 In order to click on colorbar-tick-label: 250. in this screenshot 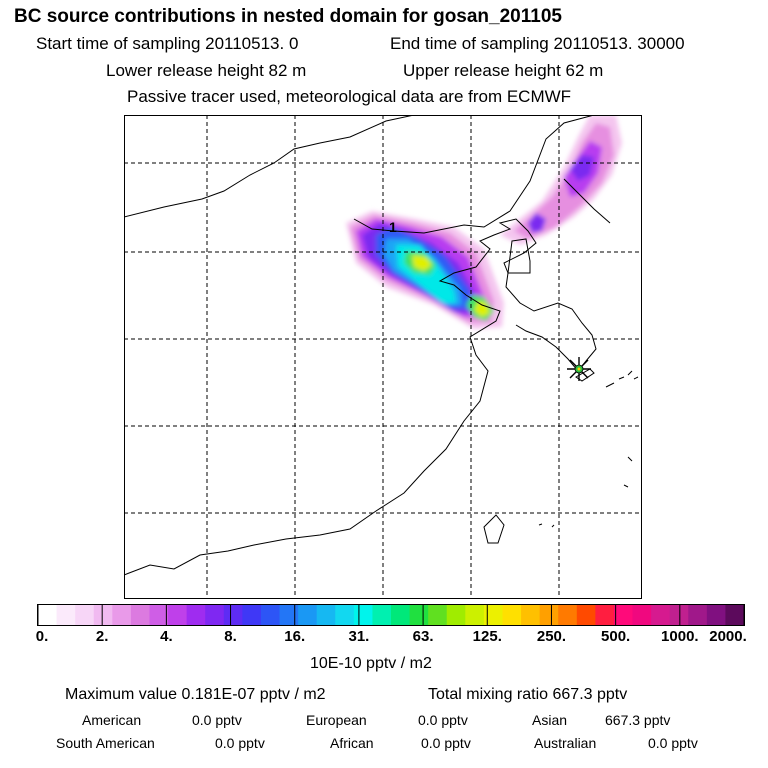, I will do `click(551, 636)`.